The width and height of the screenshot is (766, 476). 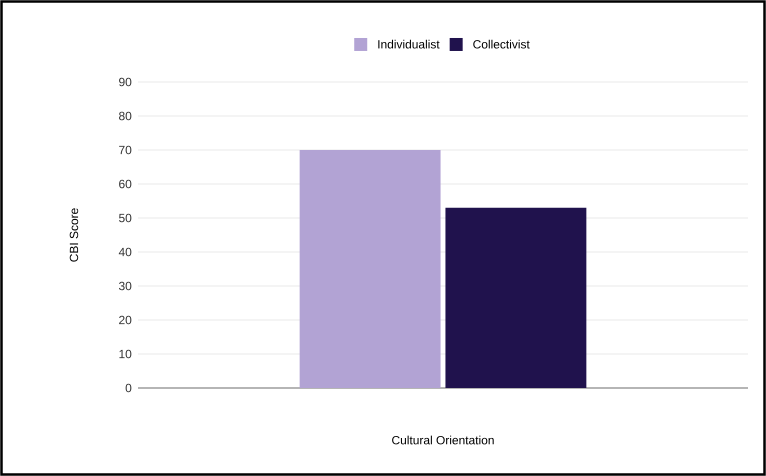 What do you see at coordinates (125, 218) in the screenshot?
I see `y-tick-label: 50` at bounding box center [125, 218].